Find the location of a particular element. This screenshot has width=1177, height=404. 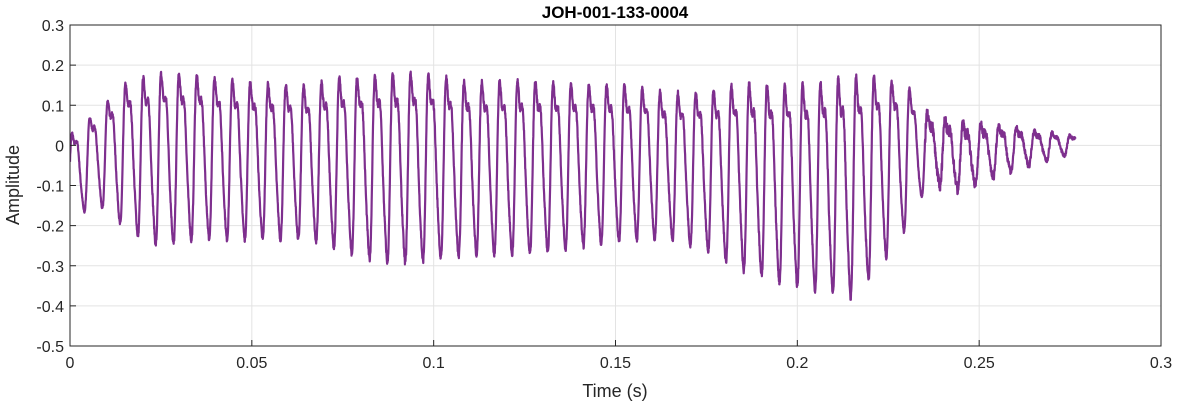

y-tick-label: -0.5 is located at coordinates (50, 347).